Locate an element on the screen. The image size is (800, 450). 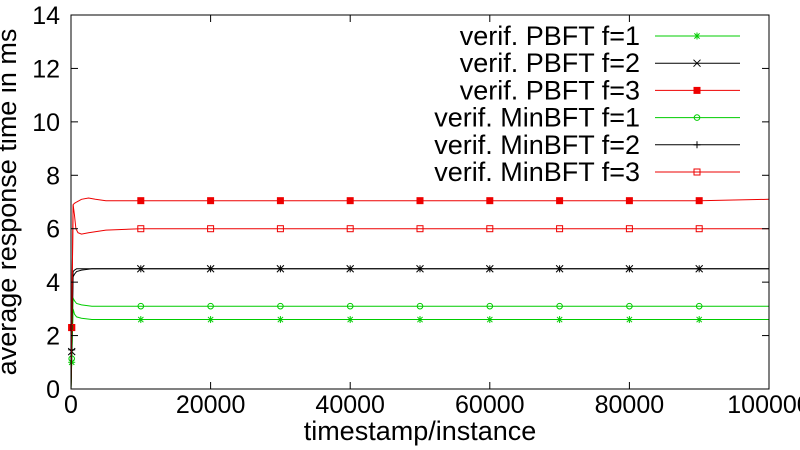
series-6-point-7-shape is located at coordinates (490, 229).